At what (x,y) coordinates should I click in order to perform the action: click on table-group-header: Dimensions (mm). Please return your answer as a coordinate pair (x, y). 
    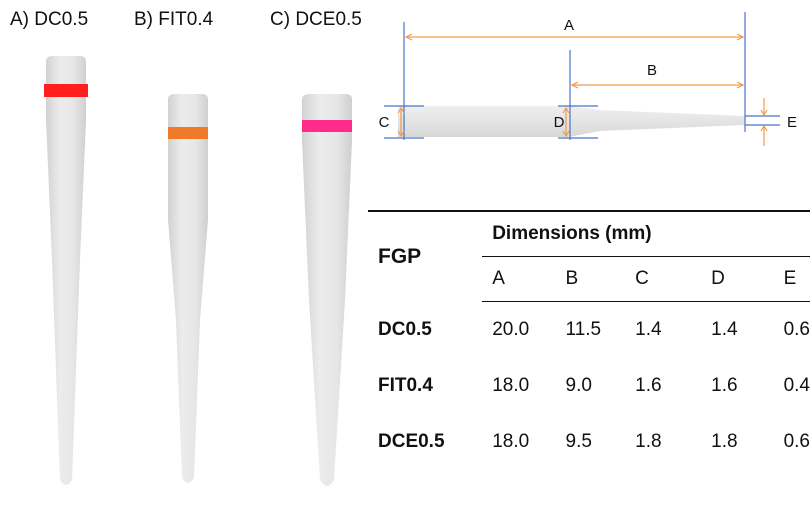
    Looking at the image, I should click on (646, 233).